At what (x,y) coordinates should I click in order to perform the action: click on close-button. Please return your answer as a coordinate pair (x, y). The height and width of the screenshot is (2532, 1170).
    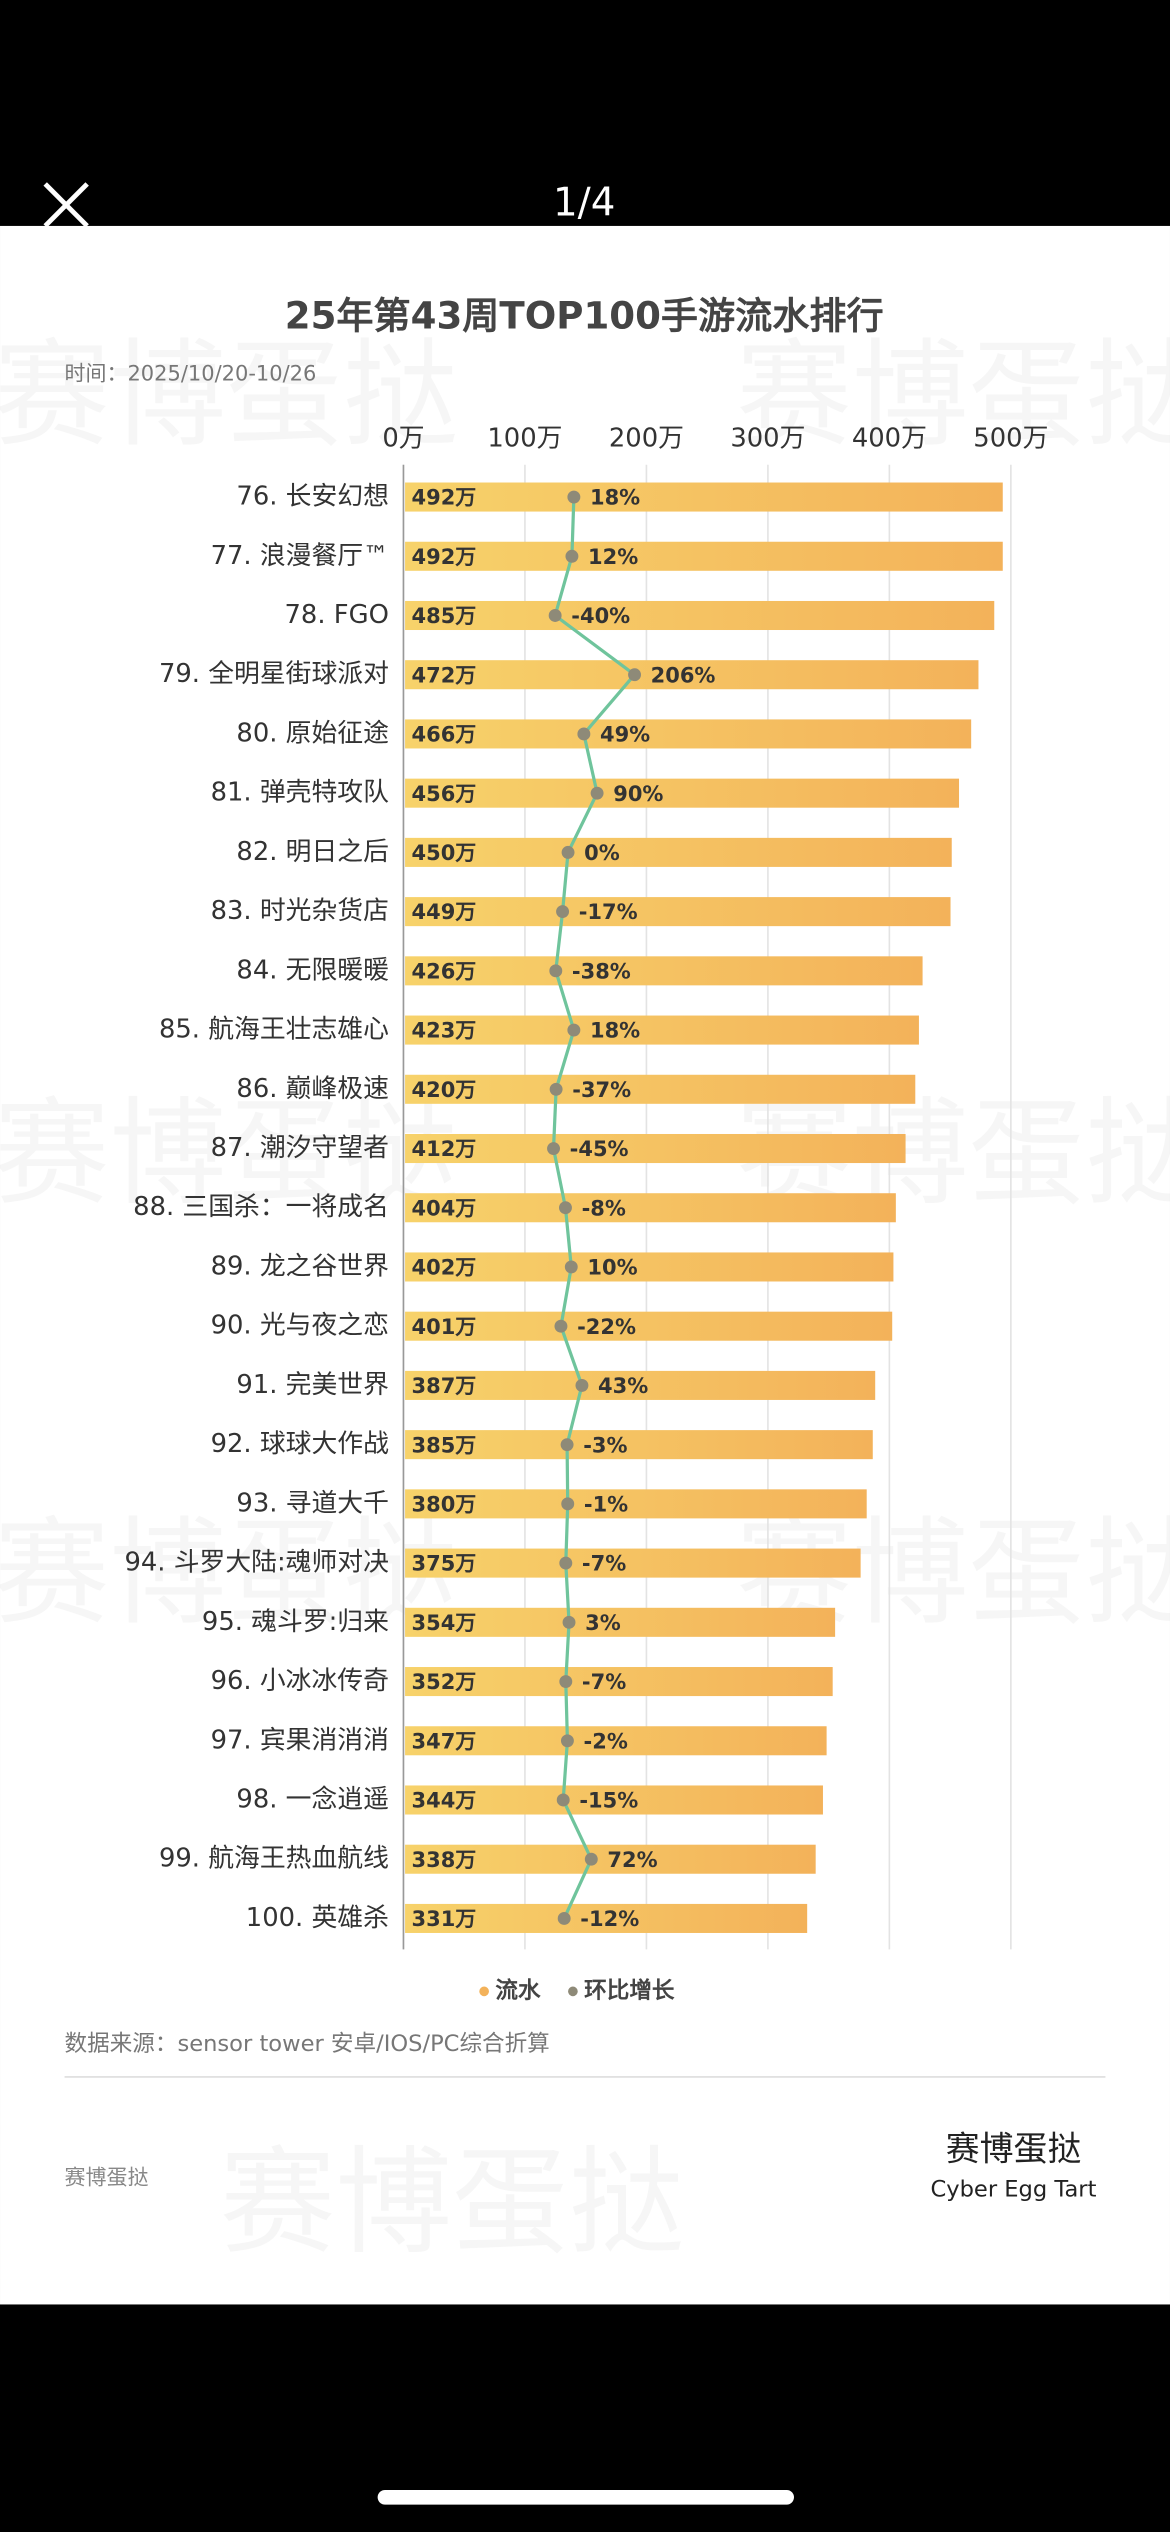
    Looking at the image, I should click on (66, 205).